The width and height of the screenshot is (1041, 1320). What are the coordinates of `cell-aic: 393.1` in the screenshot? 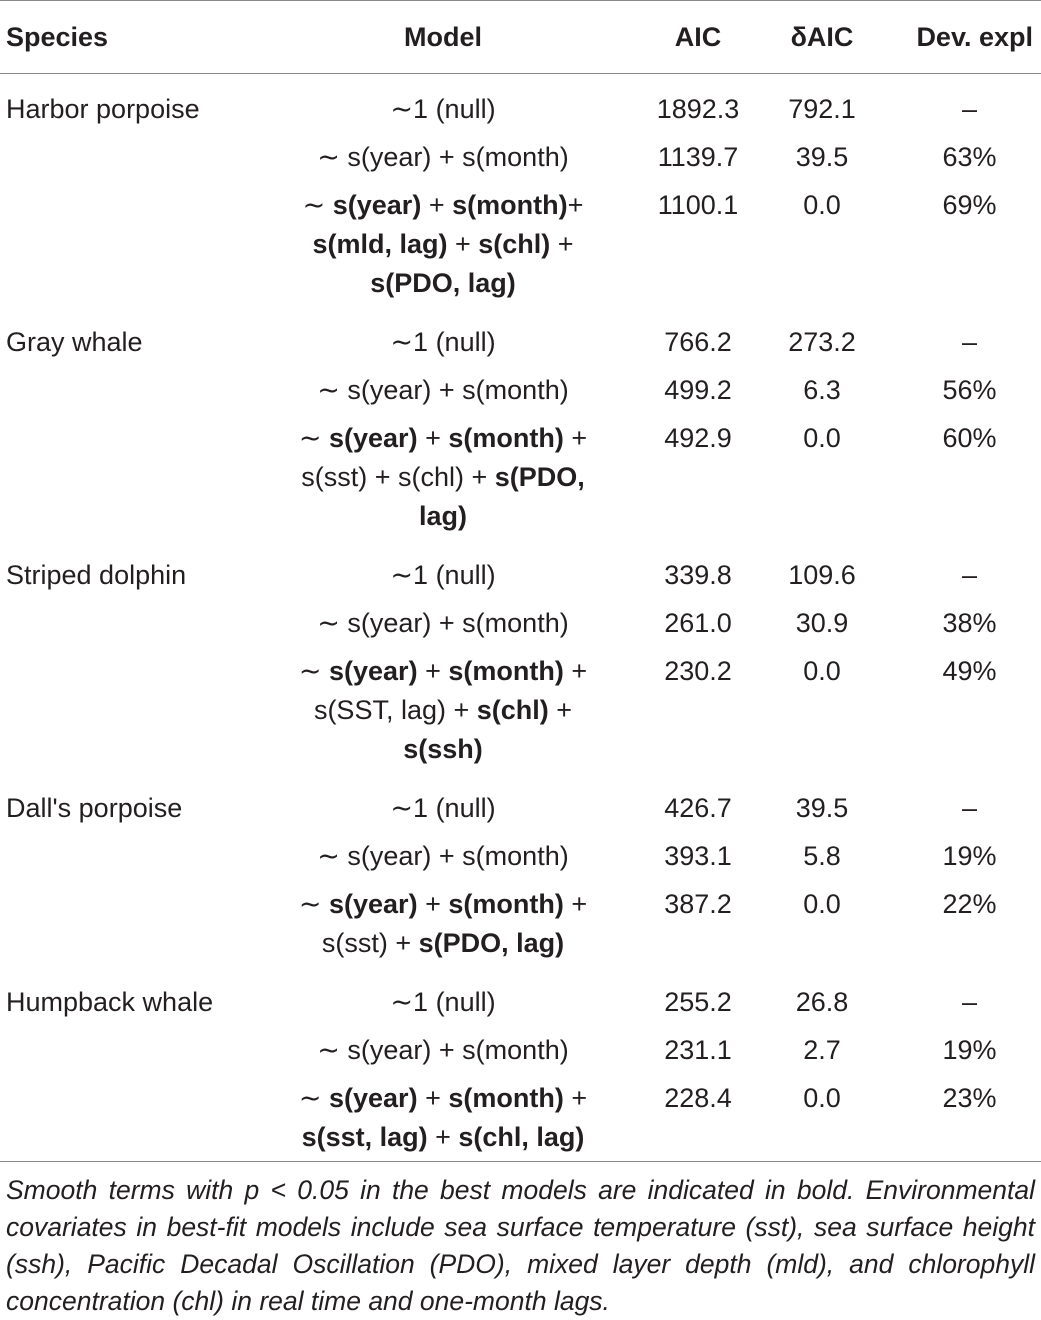 It's located at (698, 856).